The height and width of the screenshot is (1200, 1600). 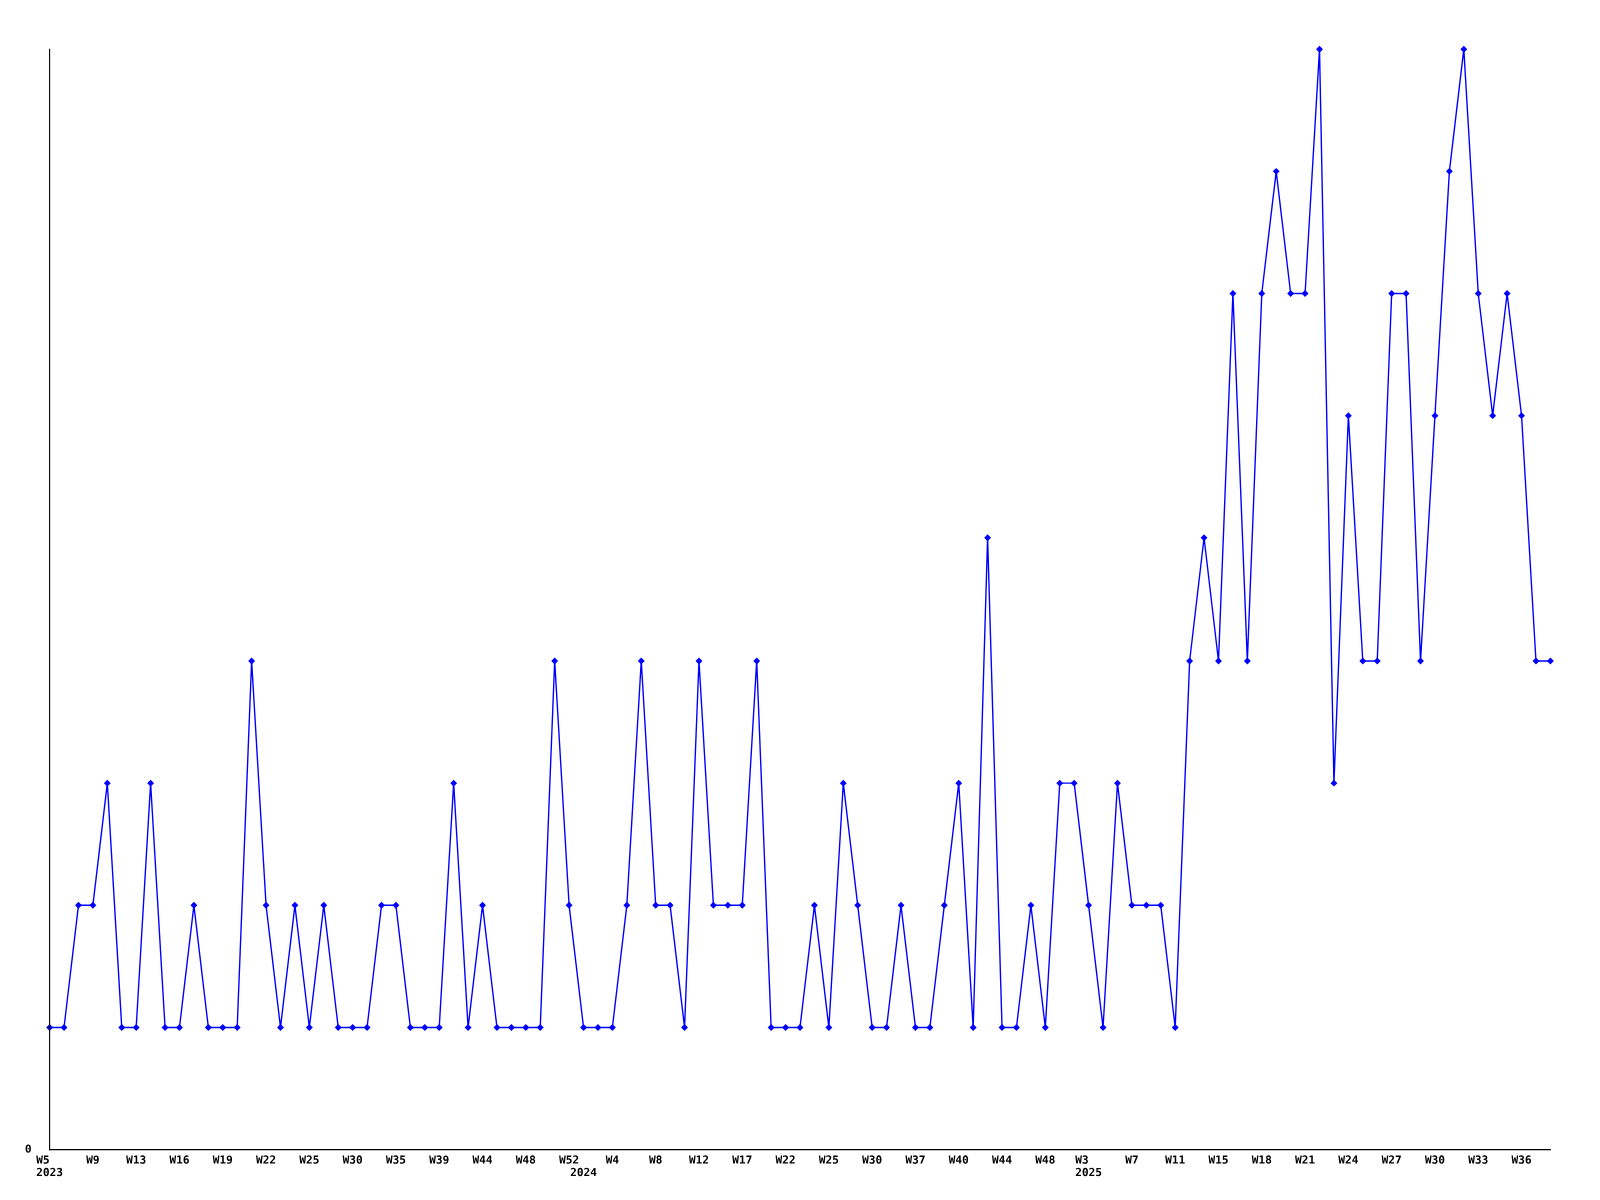 What do you see at coordinates (179, 1159) in the screenshot?
I see `x-tick-label: W16` at bounding box center [179, 1159].